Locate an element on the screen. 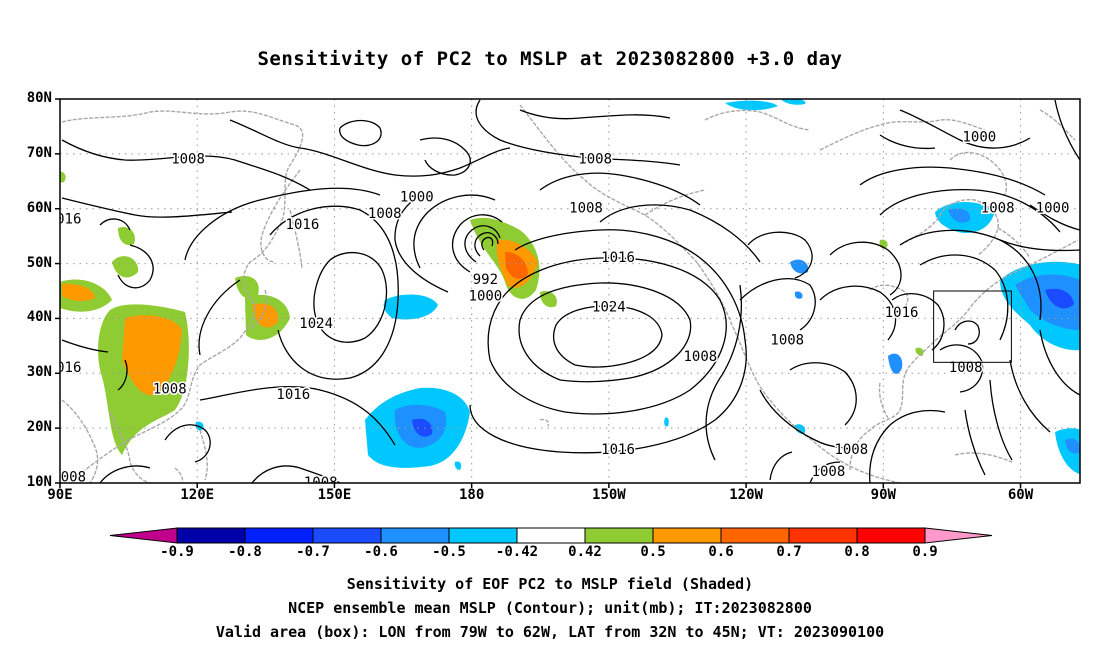 This screenshot has height=650, width=1100. lat-tick-label: 10N is located at coordinates (39, 482).